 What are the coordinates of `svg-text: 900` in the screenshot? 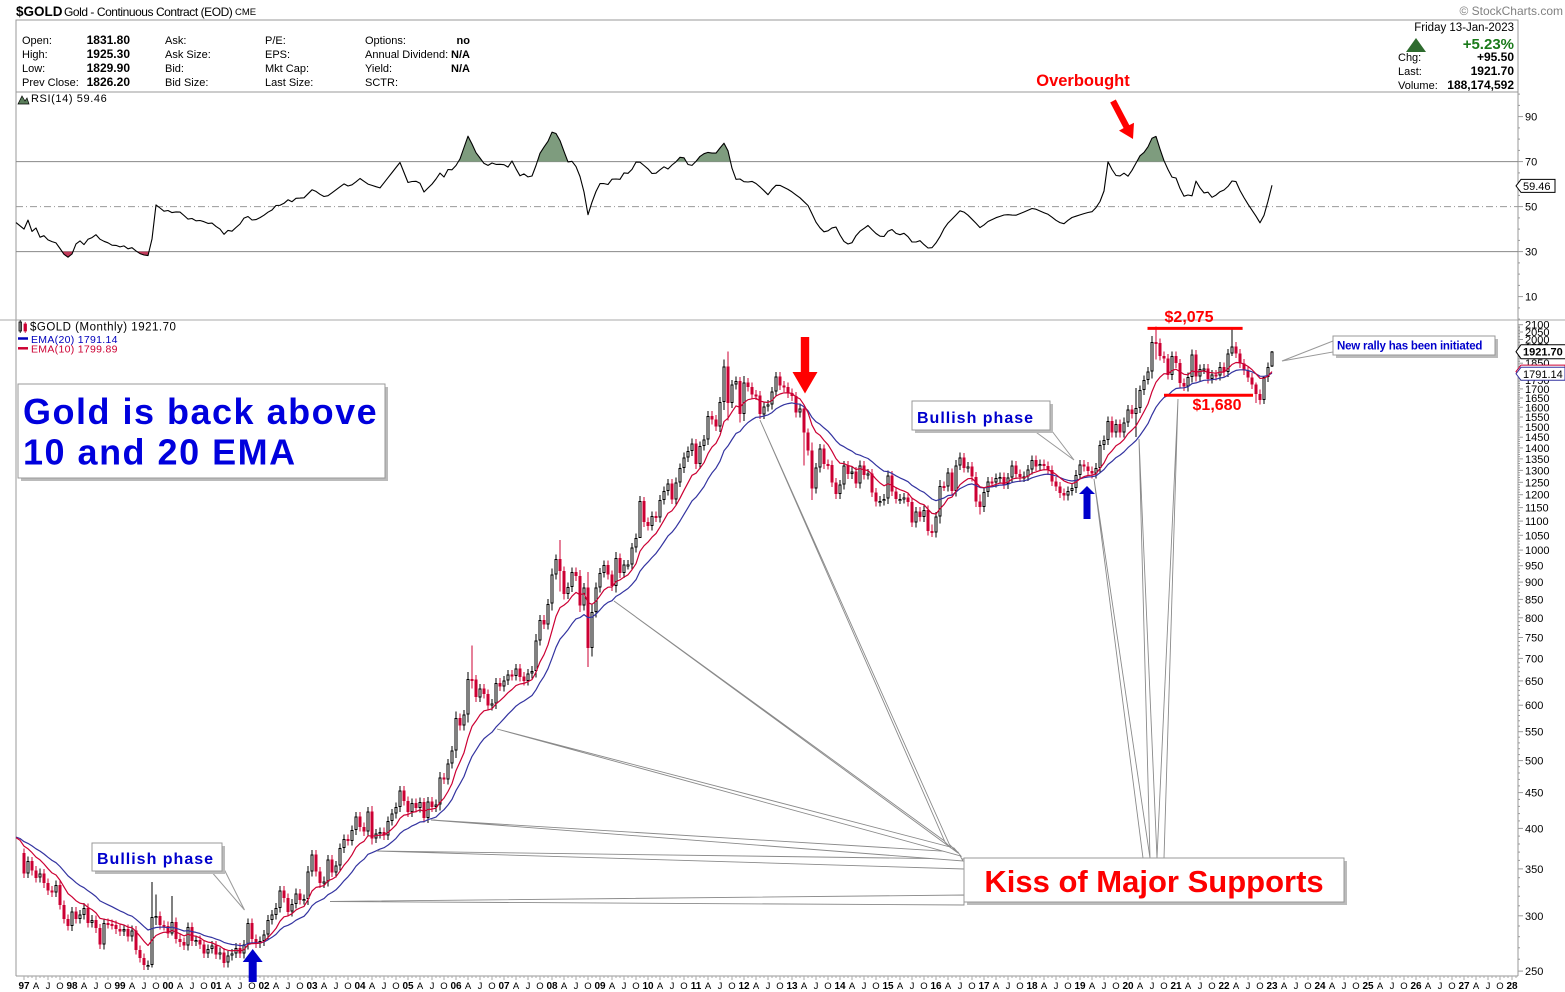 It's located at (1534, 583).